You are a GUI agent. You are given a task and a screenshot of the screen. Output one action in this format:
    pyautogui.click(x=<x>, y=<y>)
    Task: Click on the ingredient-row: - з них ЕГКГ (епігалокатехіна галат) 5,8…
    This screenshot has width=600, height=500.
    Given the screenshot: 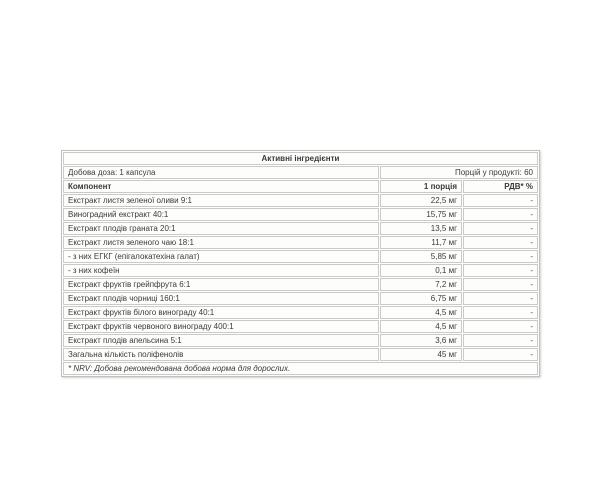 What is the action you would take?
    pyautogui.click(x=300, y=256)
    